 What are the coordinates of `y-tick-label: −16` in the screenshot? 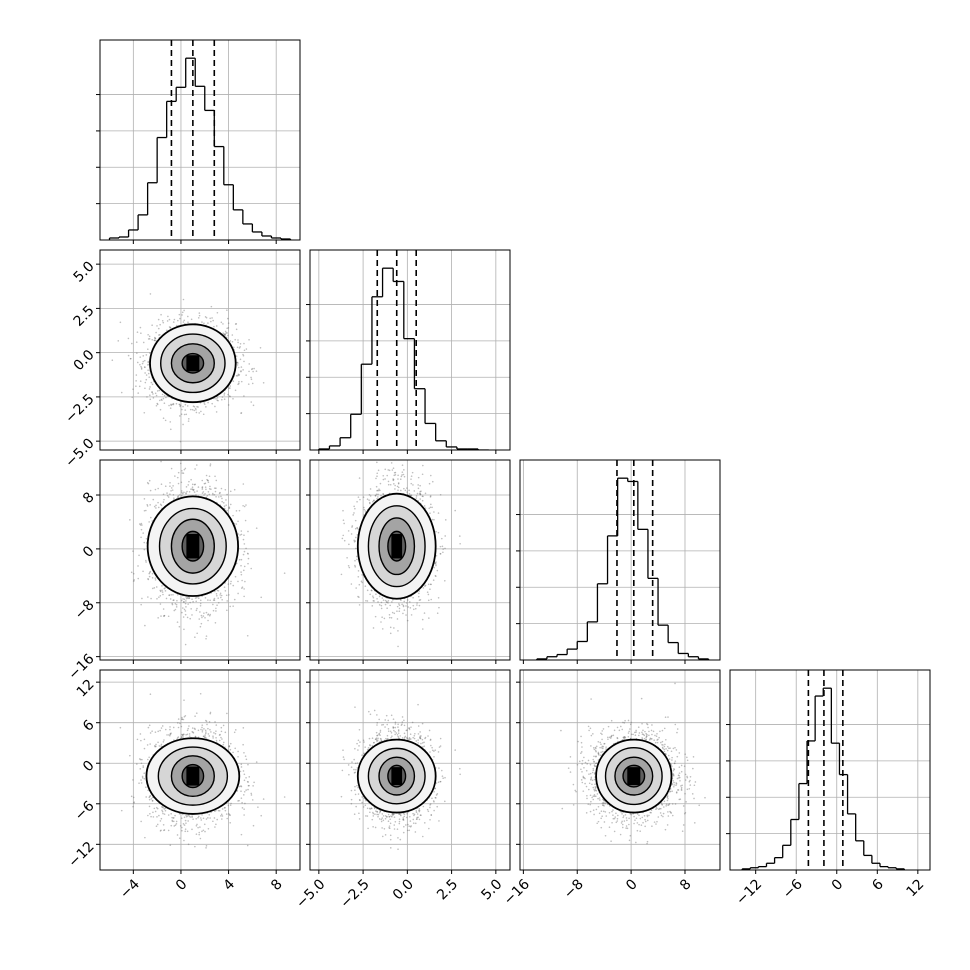 It's located at (81, 667).